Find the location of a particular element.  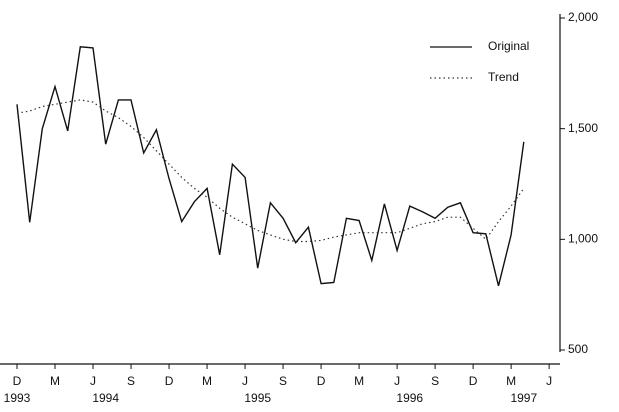

y-tick-label: 500 is located at coordinates (578, 349).